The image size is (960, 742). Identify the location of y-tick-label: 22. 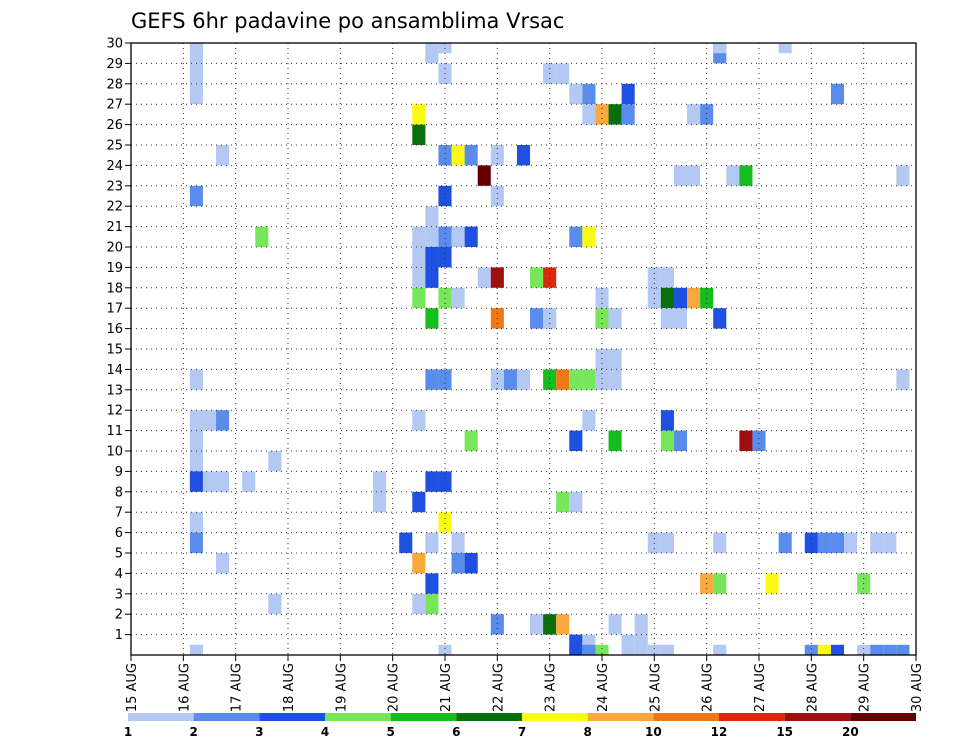
(114, 207).